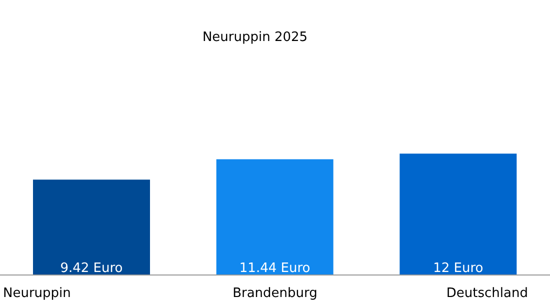 The height and width of the screenshot is (300, 550). Describe the element at coordinates (255, 37) in the screenshot. I see `chart-title: Neuruppin 2025` at that location.